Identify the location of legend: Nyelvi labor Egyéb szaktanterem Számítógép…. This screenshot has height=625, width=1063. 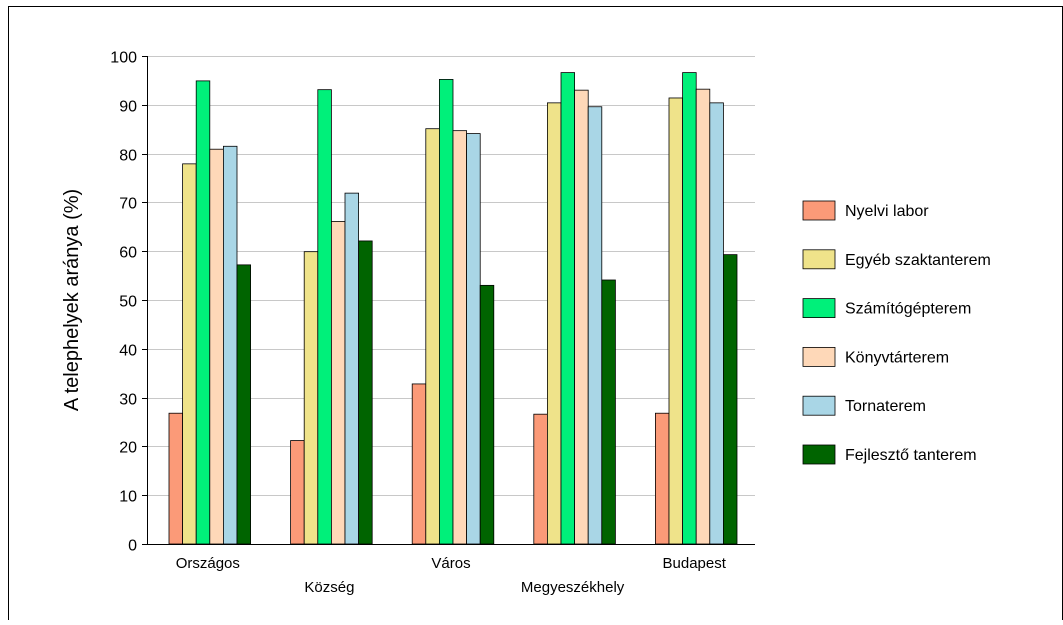
(896, 332).